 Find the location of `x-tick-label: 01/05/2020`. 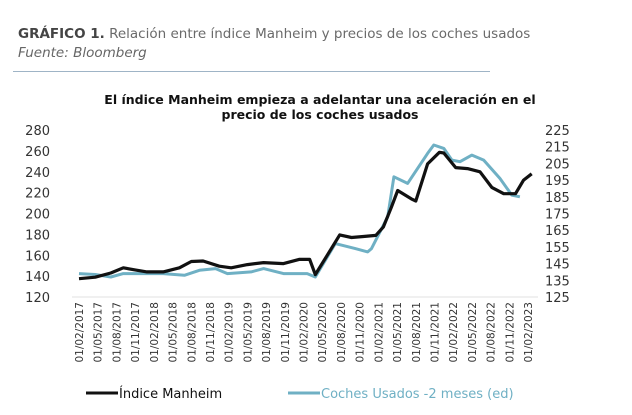

x-tick-label: 01/05/2020 is located at coordinates (323, 332).